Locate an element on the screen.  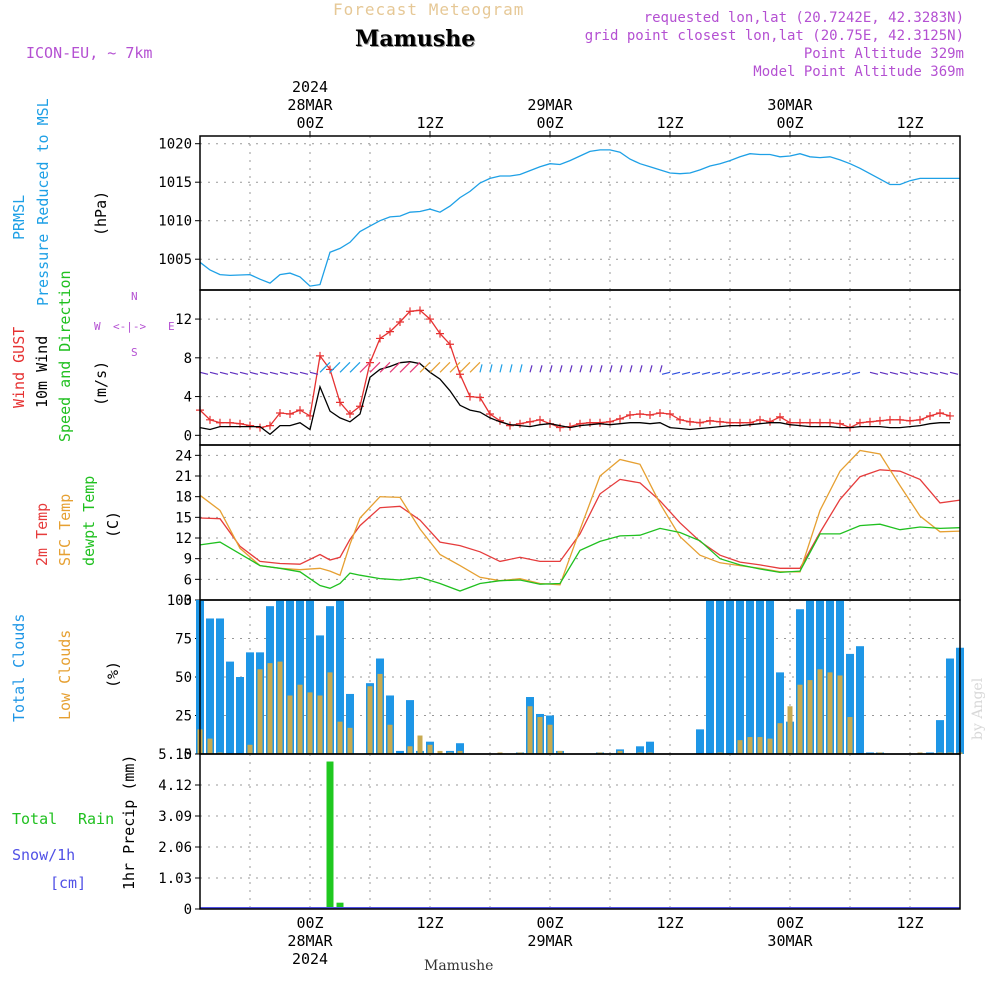
label-low-clouds: Low Clouds is located at coordinates (65, 674).